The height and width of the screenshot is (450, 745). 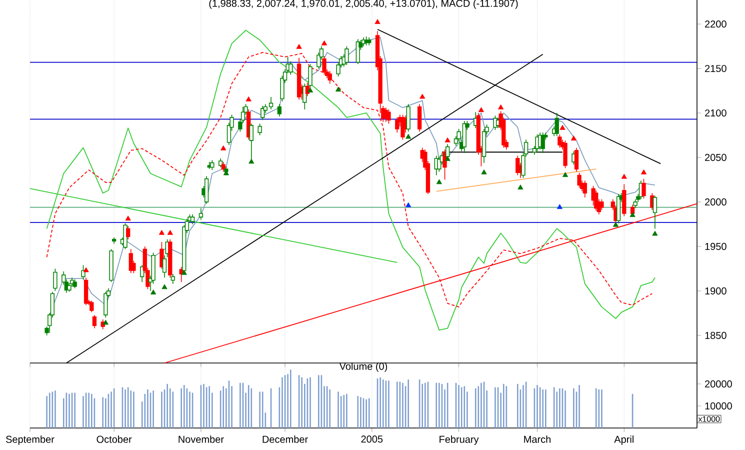 What do you see at coordinates (715, 290) in the screenshot?
I see `y-tick-label: 1900` at bounding box center [715, 290].